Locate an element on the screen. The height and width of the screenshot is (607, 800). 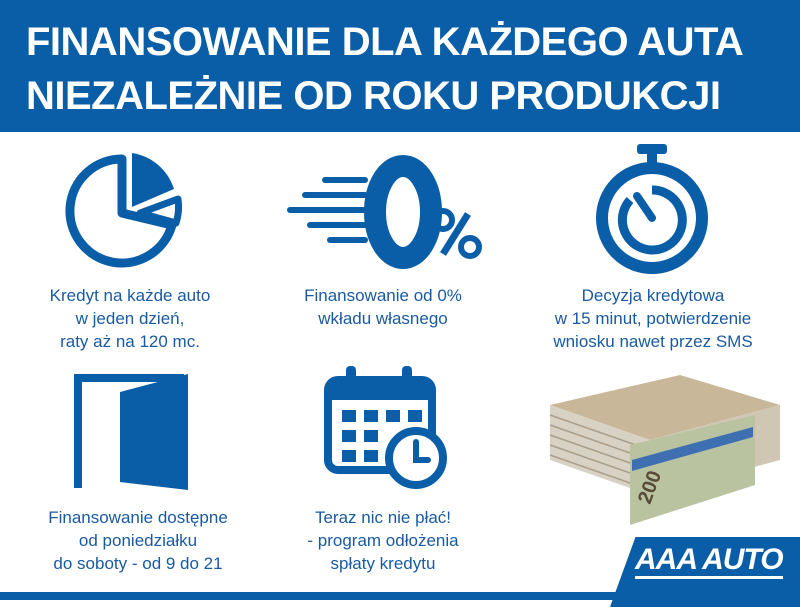
caption-line: Finansowanie od 0% is located at coordinates (383, 295).